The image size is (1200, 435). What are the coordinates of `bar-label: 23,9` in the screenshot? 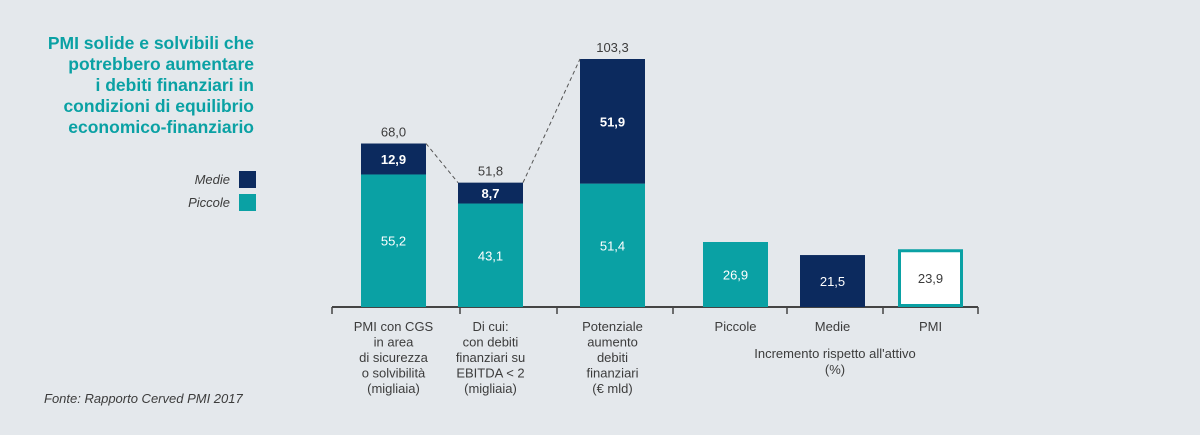 It's located at (930, 278).